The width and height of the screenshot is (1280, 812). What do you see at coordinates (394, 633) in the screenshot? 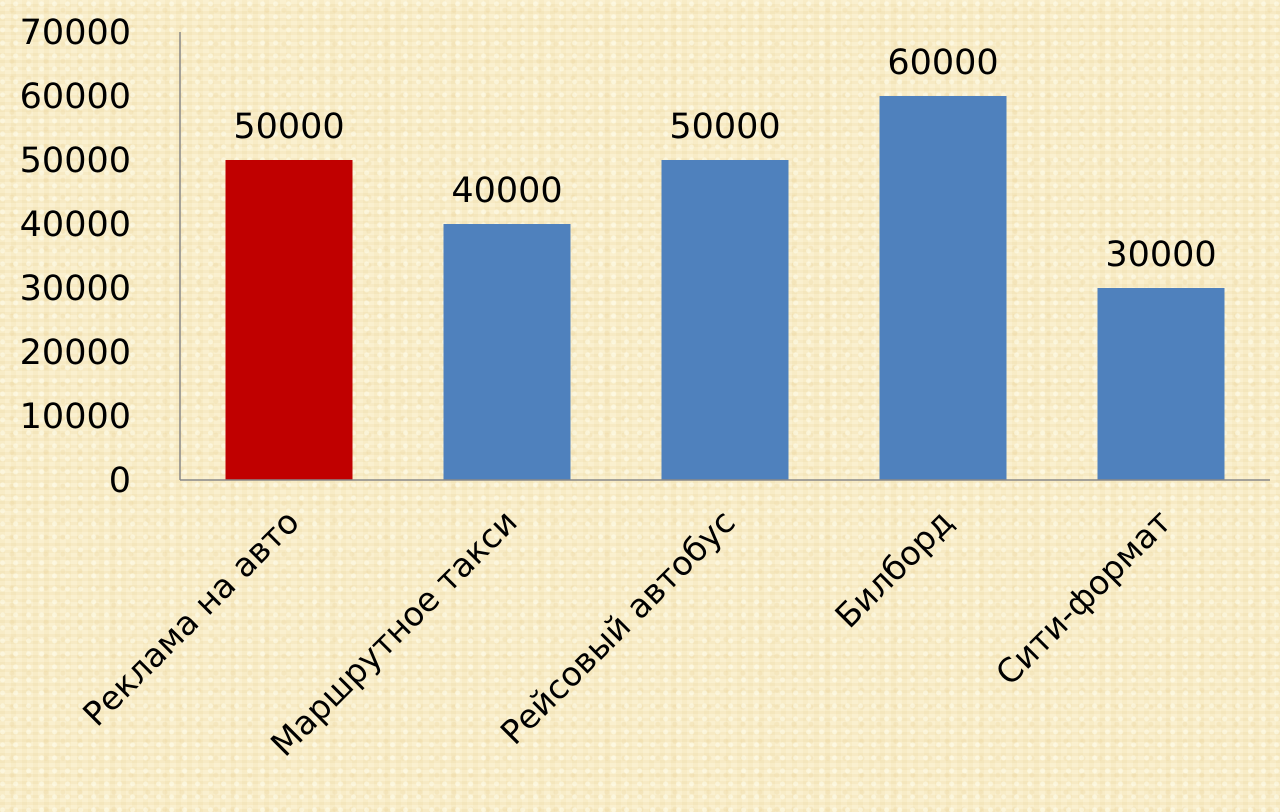
I see `x-category-label: Маршрутное такси` at bounding box center [394, 633].